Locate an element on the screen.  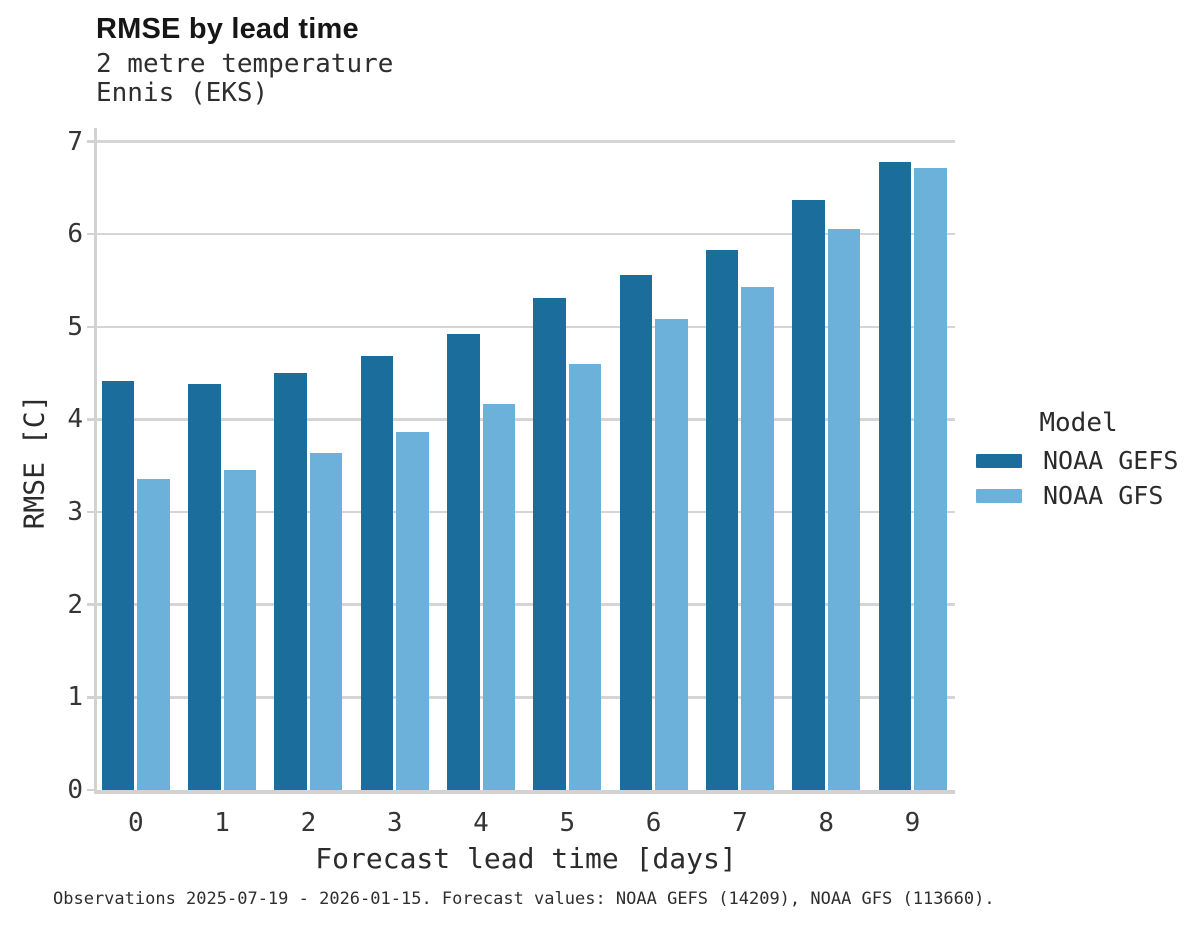
legend-title: Model is located at coordinates (1078, 423).